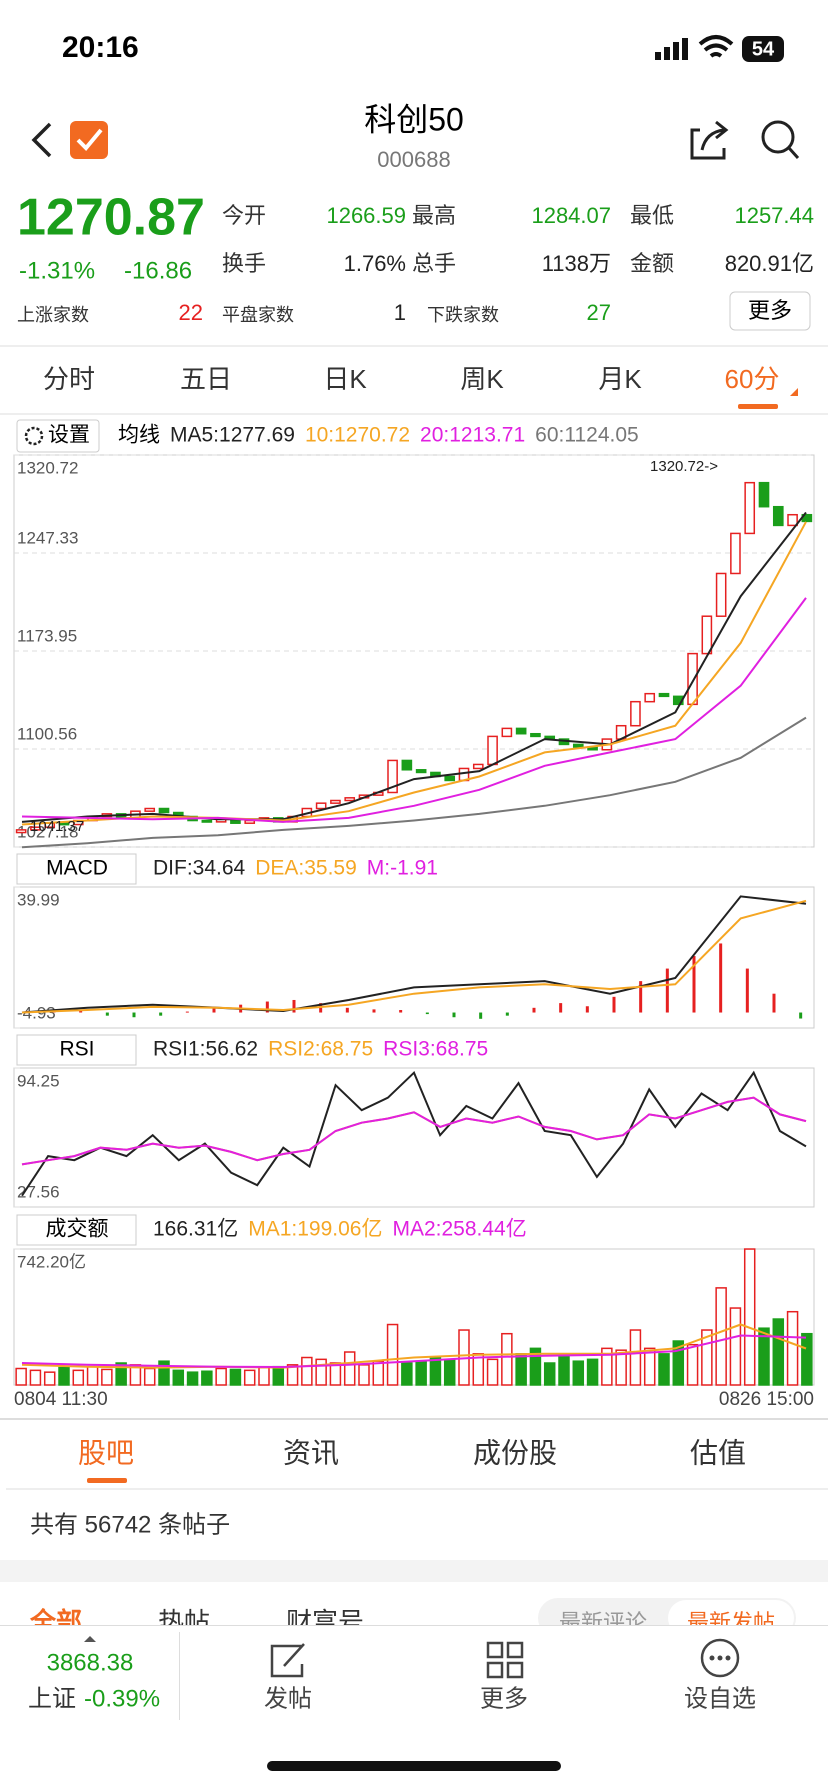 This screenshot has width=828, height=1792. What do you see at coordinates (90, 1639) in the screenshot?
I see `expand-icon` at bounding box center [90, 1639].